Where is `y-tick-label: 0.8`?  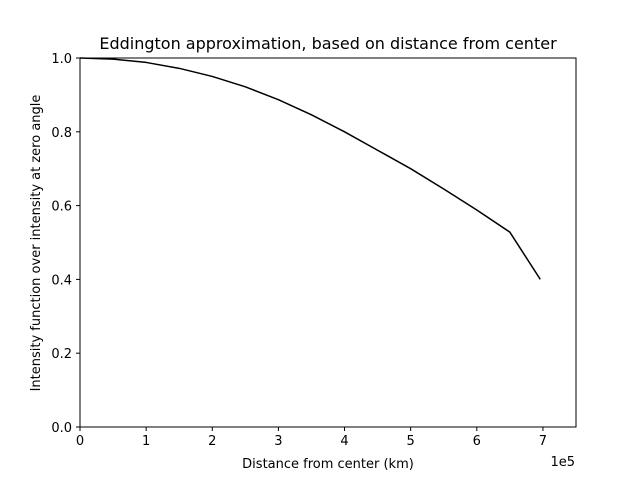 y-tick-label: 0.8 is located at coordinates (61, 133).